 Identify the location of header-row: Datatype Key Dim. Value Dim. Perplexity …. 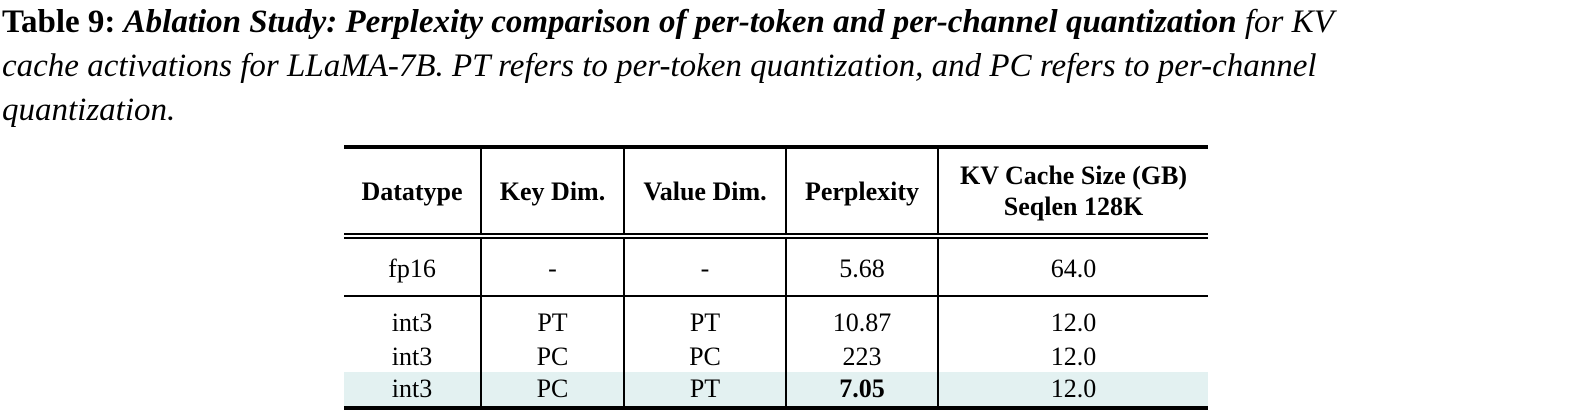
(776, 190).